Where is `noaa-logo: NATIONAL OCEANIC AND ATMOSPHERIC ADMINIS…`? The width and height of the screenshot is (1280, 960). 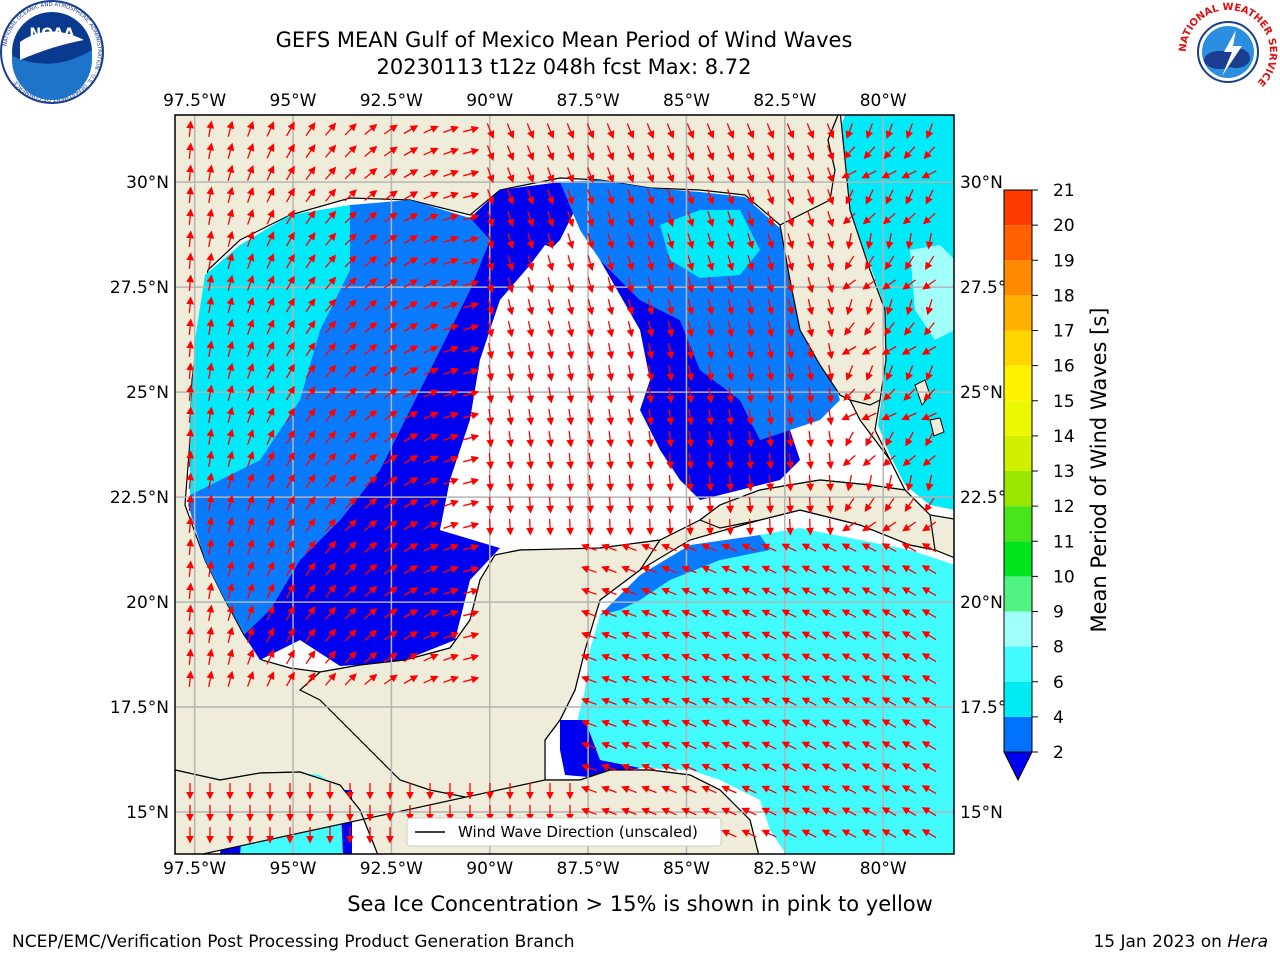 noaa-logo: NATIONAL OCEANIC AND ATMOSPHERIC ADMINIS… is located at coordinates (52, 52).